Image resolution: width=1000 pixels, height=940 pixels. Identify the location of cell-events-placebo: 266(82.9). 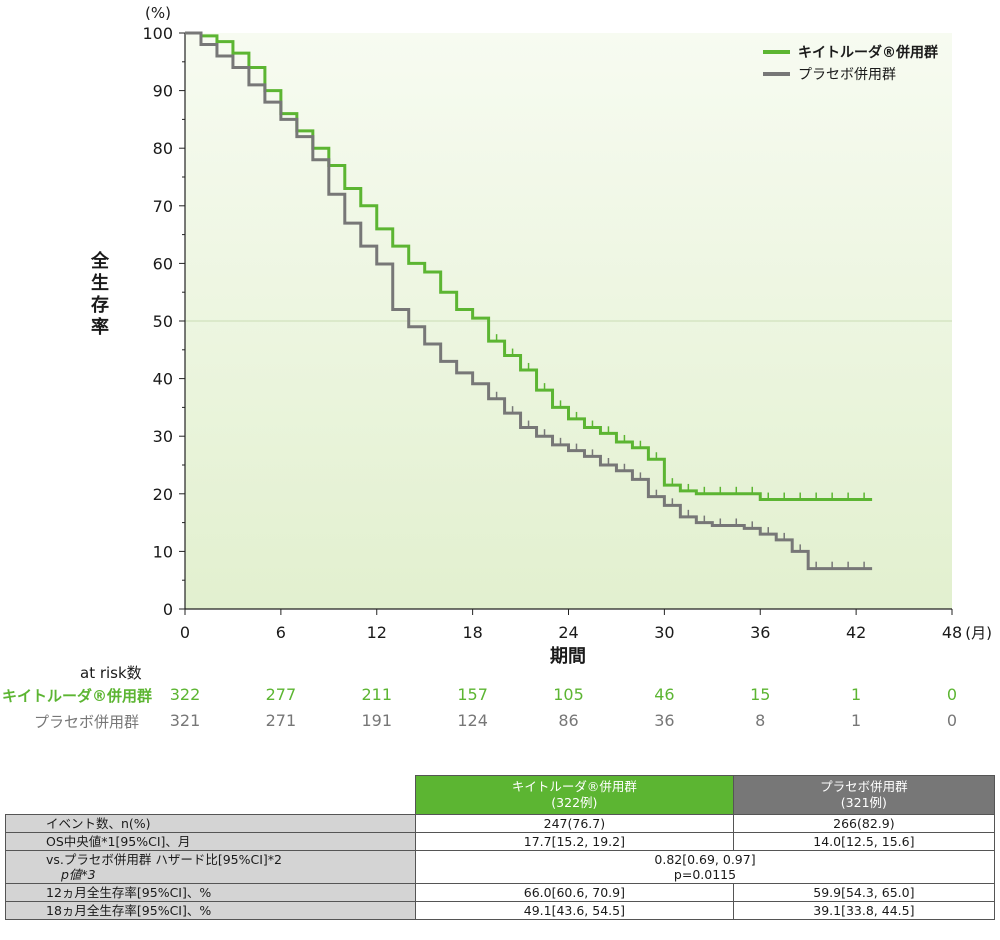
(864, 823).